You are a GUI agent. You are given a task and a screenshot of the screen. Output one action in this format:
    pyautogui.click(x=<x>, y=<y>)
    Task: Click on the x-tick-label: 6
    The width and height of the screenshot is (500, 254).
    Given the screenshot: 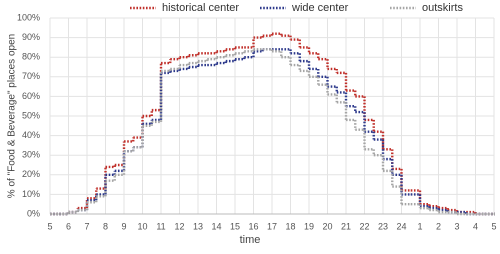 What is the action you would take?
    pyautogui.click(x=68, y=226)
    